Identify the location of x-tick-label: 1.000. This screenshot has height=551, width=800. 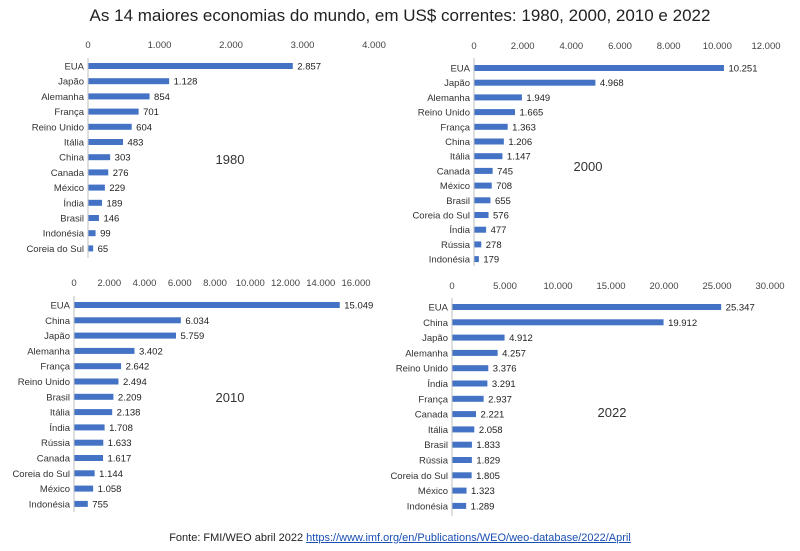
(160, 45).